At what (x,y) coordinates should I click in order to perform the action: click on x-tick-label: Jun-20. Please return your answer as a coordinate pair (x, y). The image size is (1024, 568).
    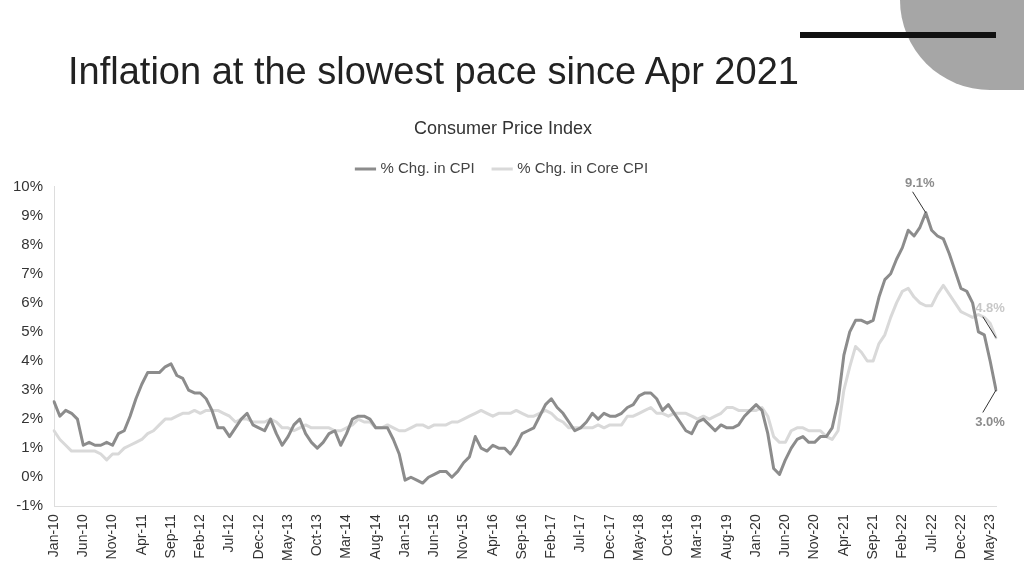
    Looking at the image, I should click on (784, 536).